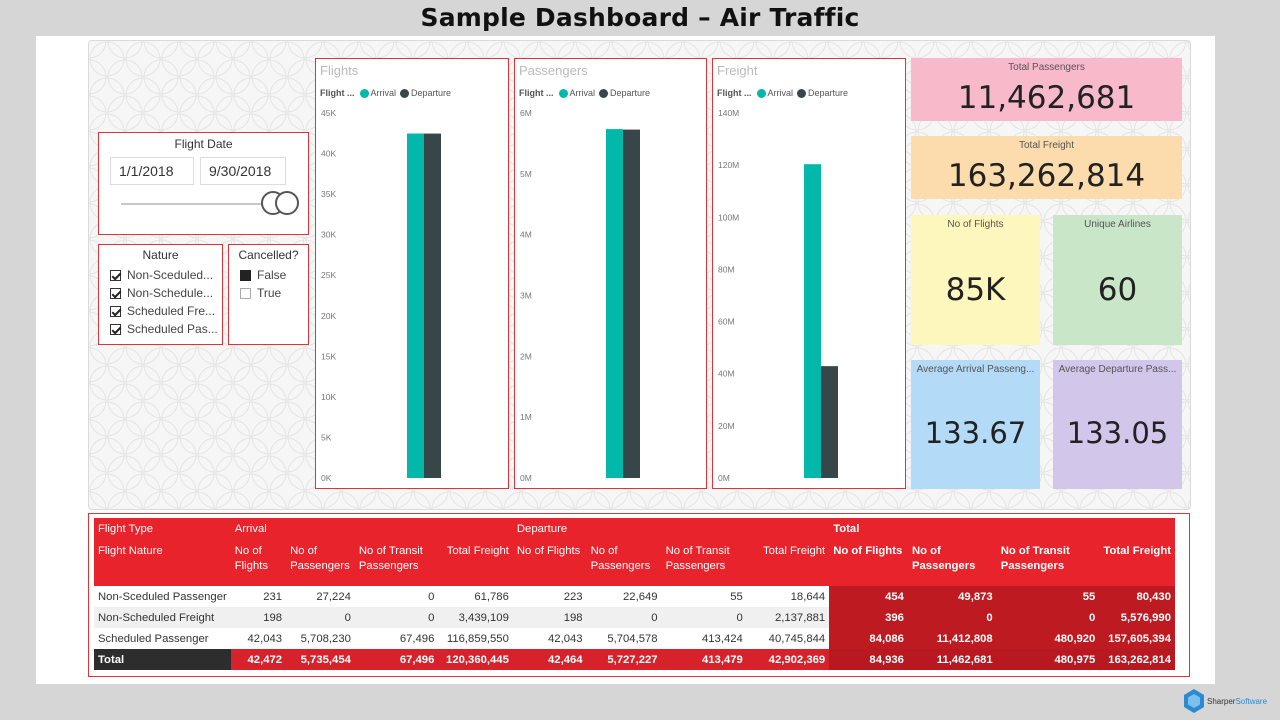 Image resolution: width=1280 pixels, height=720 pixels. I want to click on y-tick-label: 45K, so click(328, 113).